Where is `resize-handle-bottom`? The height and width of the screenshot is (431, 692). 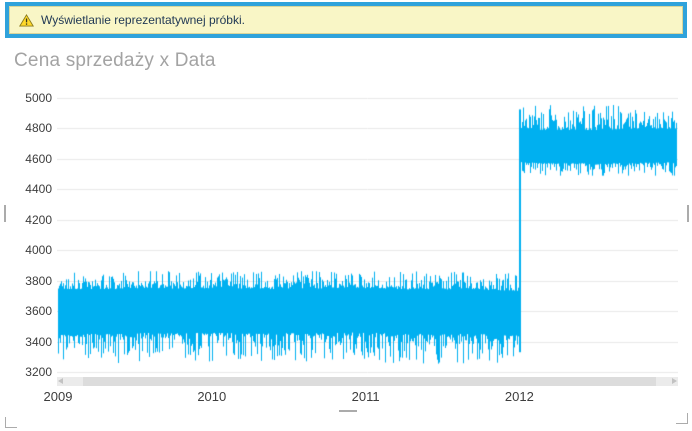
resize-handle-bottom is located at coordinates (348, 411).